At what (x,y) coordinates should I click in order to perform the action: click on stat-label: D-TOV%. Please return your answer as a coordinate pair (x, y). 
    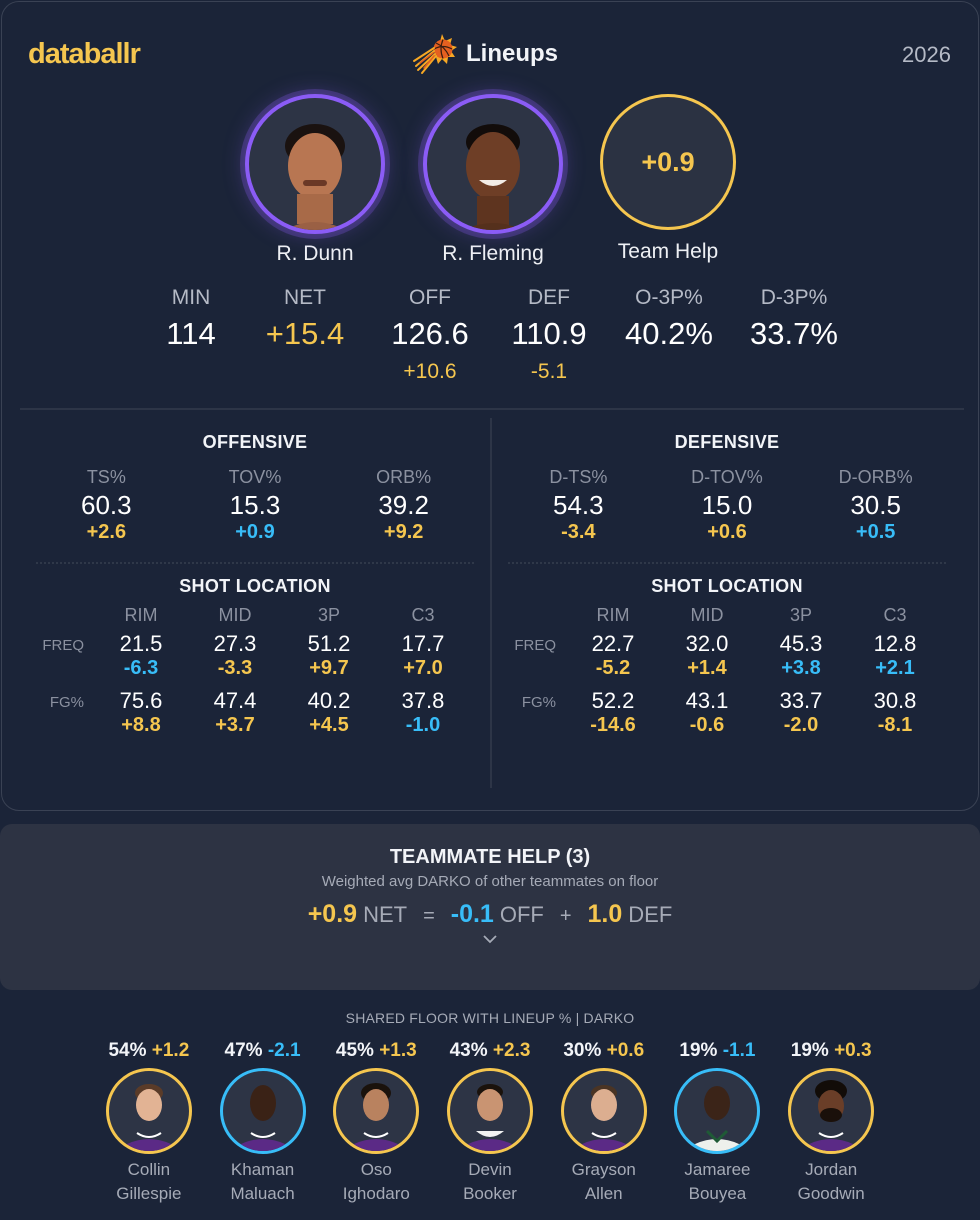
    Looking at the image, I should click on (727, 477).